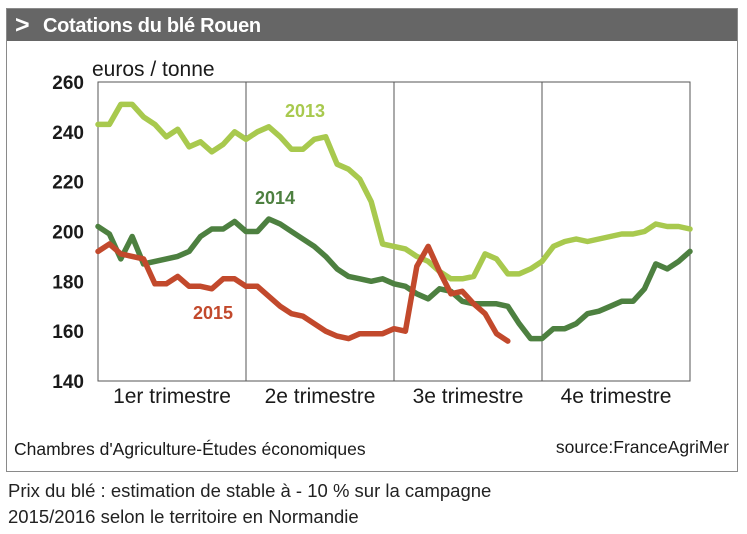 The height and width of the screenshot is (534, 747). Describe the element at coordinates (153, 69) in the screenshot. I see `y-axis-unit: euros / tonne` at that location.